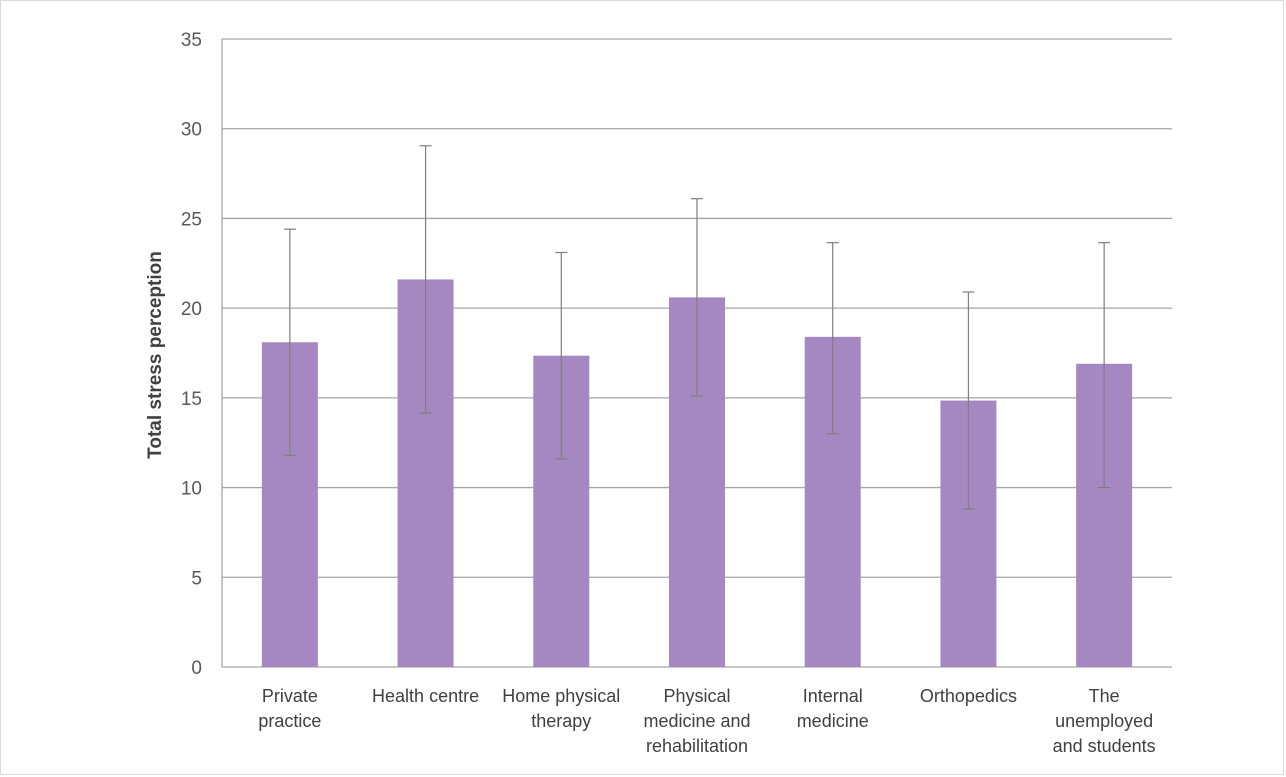  I want to click on x-category-label: Orthopedics, so click(968, 696).